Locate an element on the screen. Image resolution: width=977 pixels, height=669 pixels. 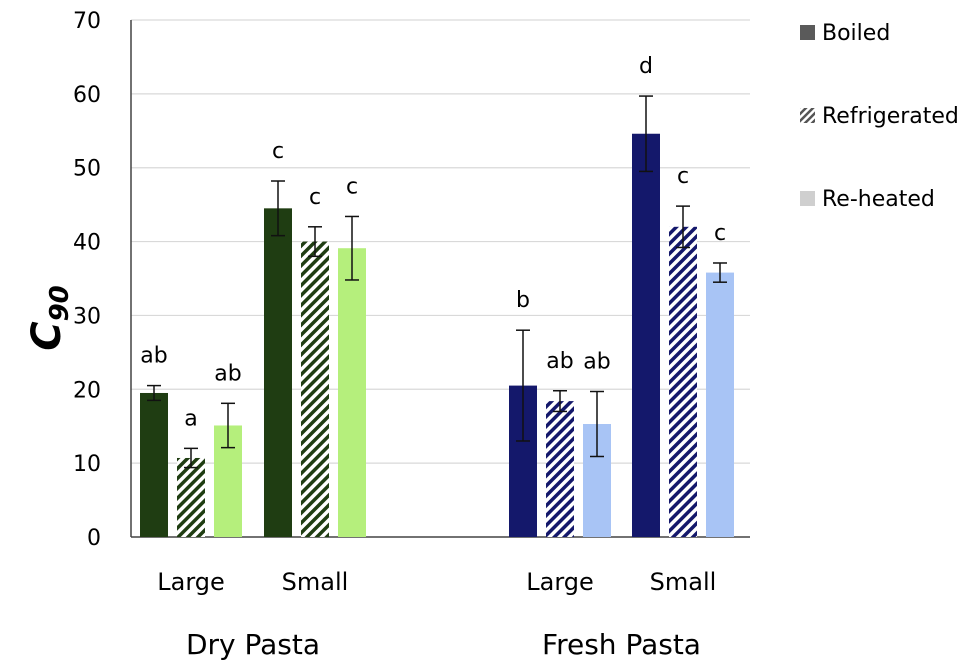
legend-label: Boiled is located at coordinates (856, 33).